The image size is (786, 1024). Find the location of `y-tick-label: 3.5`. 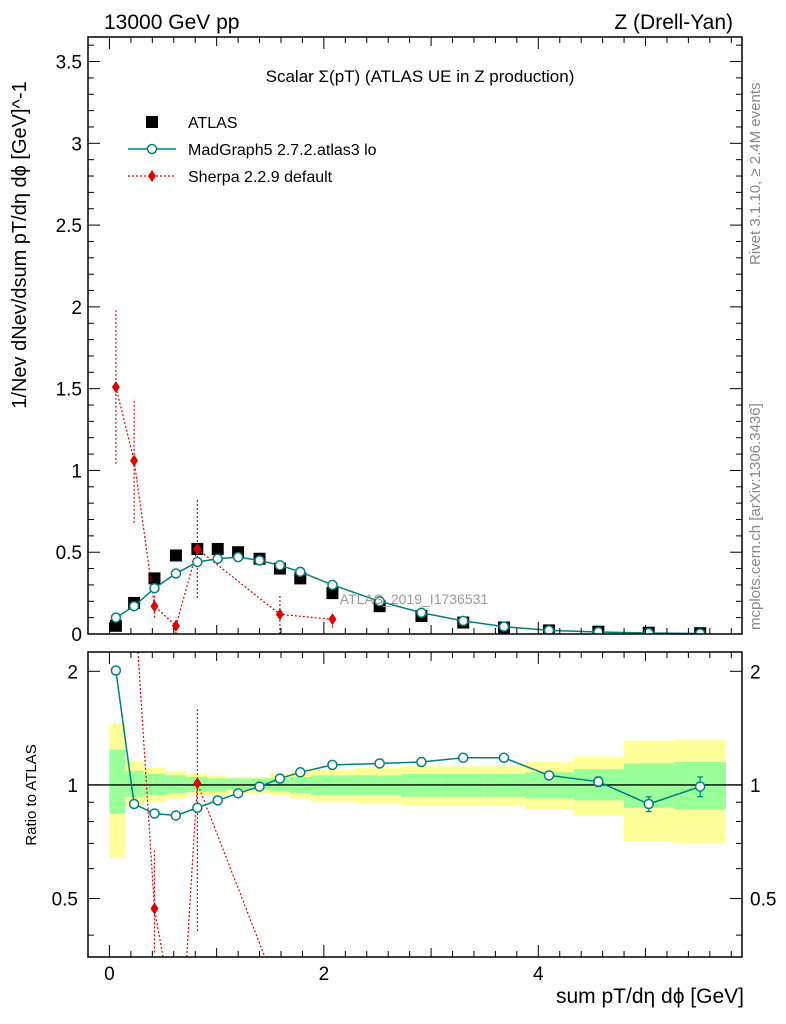

y-tick-label: 3.5 is located at coordinates (69, 63).